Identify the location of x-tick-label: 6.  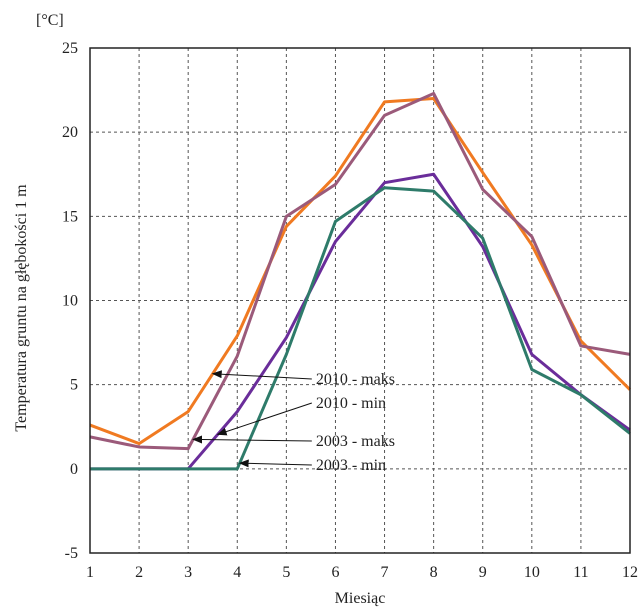
(335, 572).